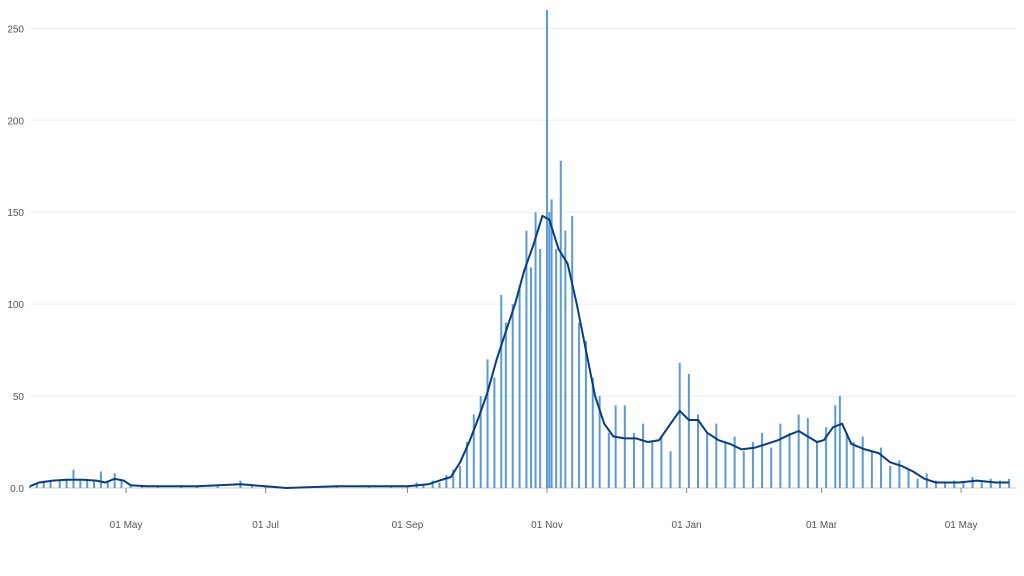 Image resolution: width=1024 pixels, height=576 pixels. What do you see at coordinates (687, 525) in the screenshot?
I see `x-tick-label: 01 Jan` at bounding box center [687, 525].